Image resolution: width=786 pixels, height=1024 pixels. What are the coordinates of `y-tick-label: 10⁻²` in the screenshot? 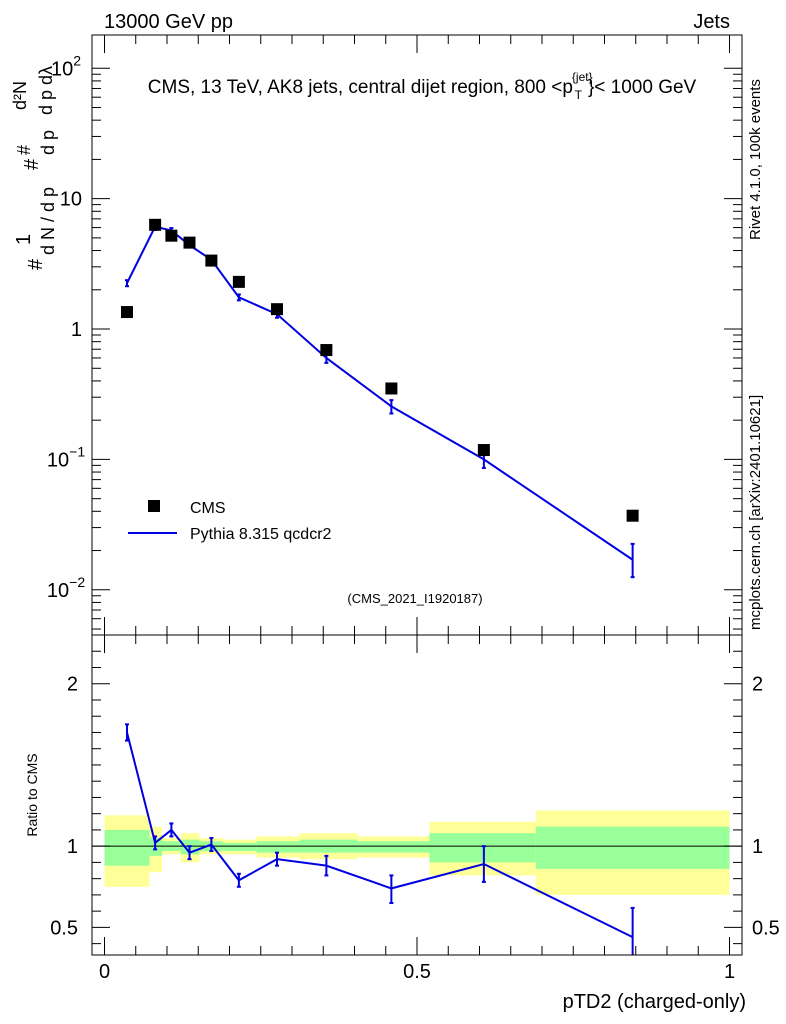 It's located at (66, 588).